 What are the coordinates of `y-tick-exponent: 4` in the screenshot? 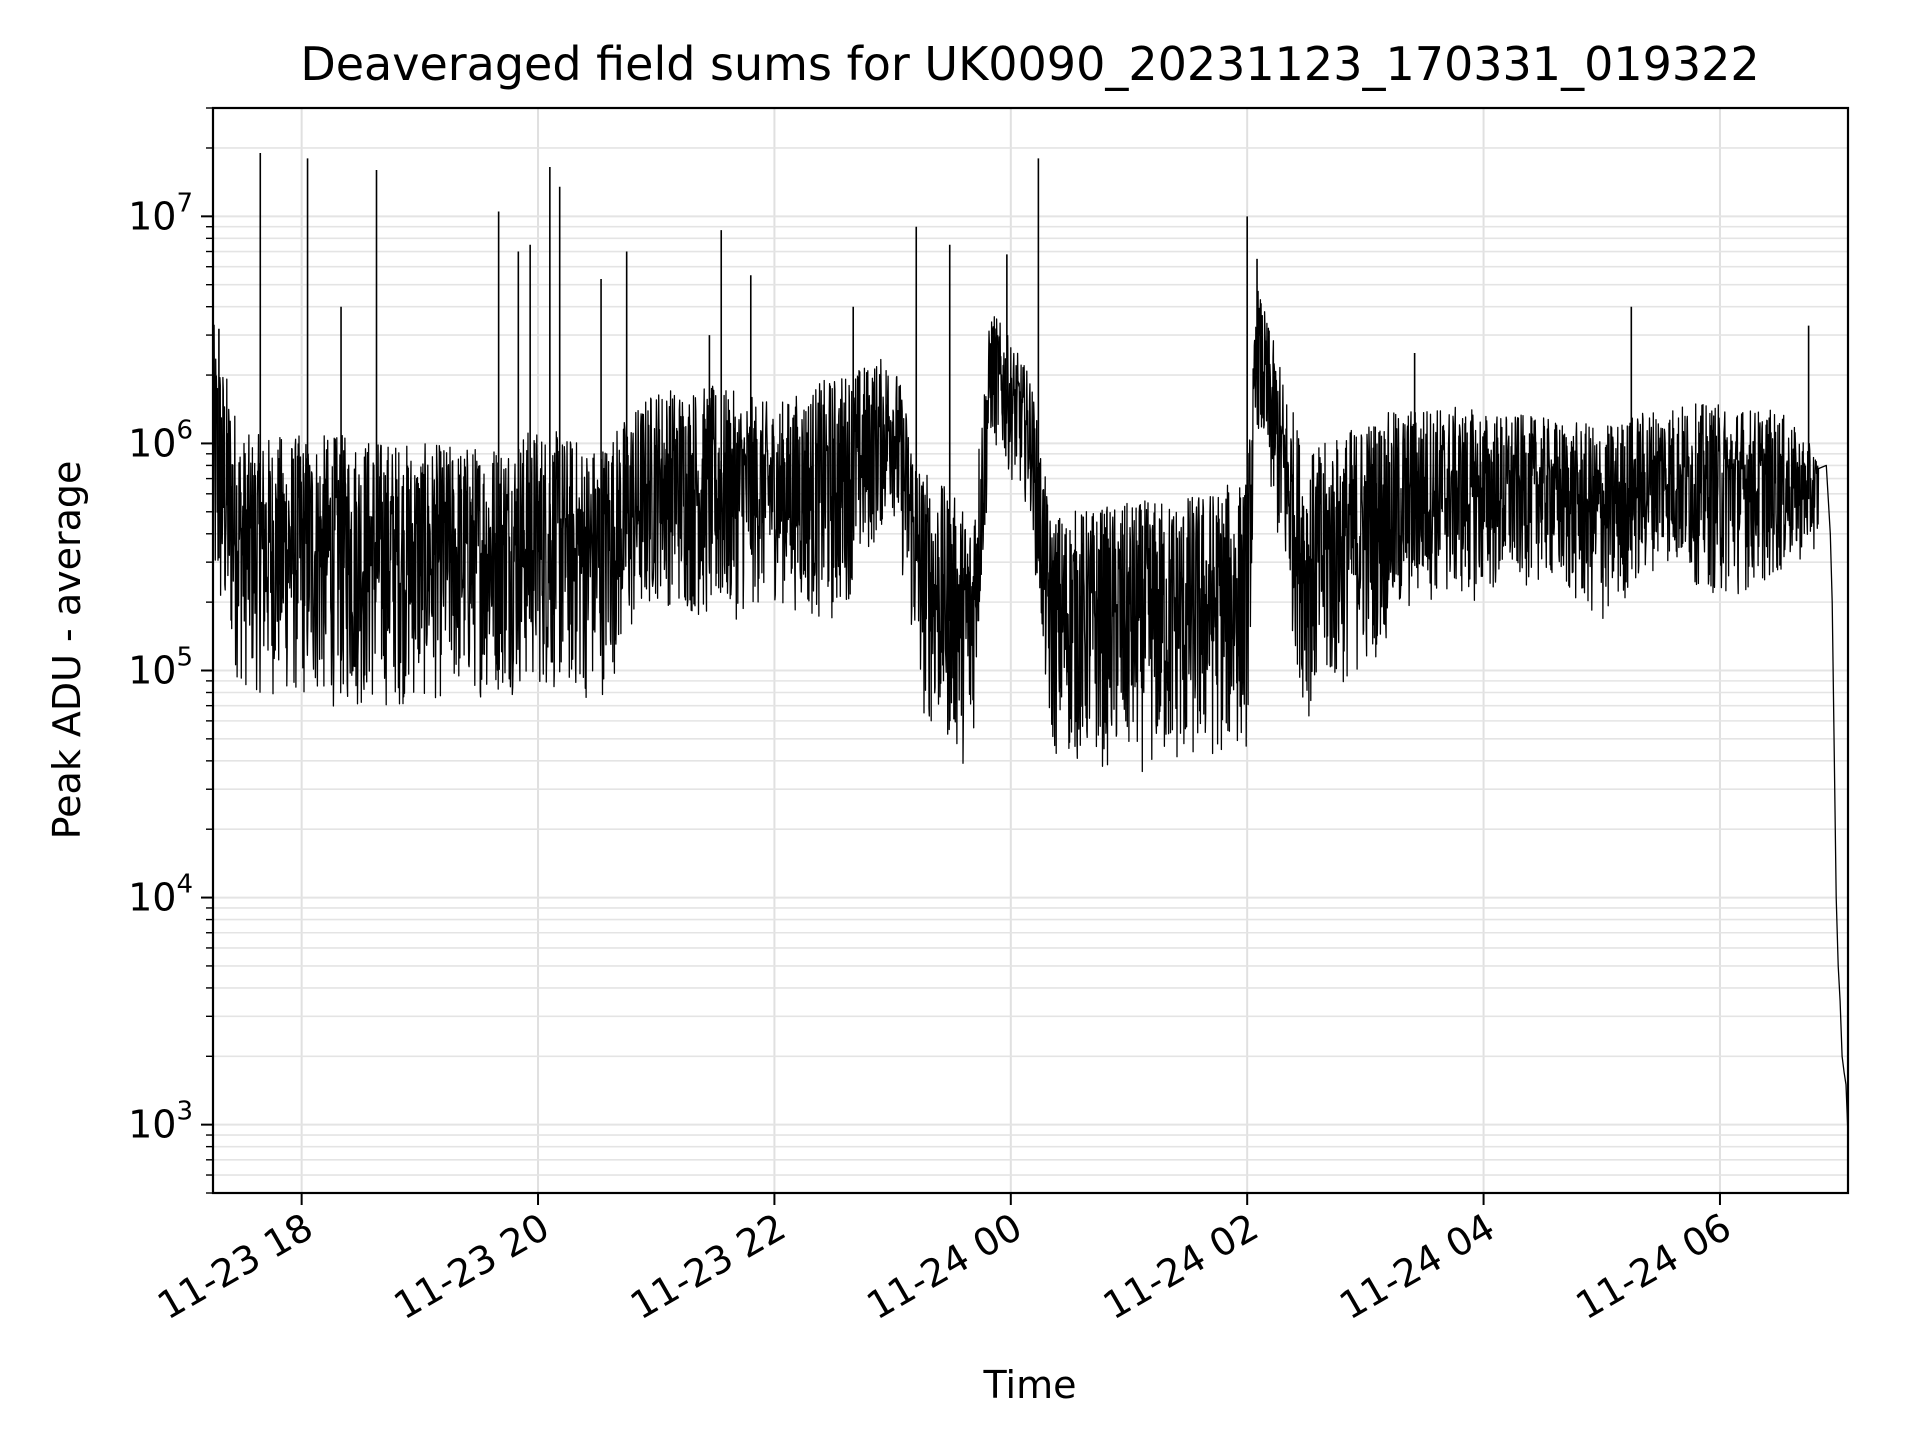 It's located at (184, 885).